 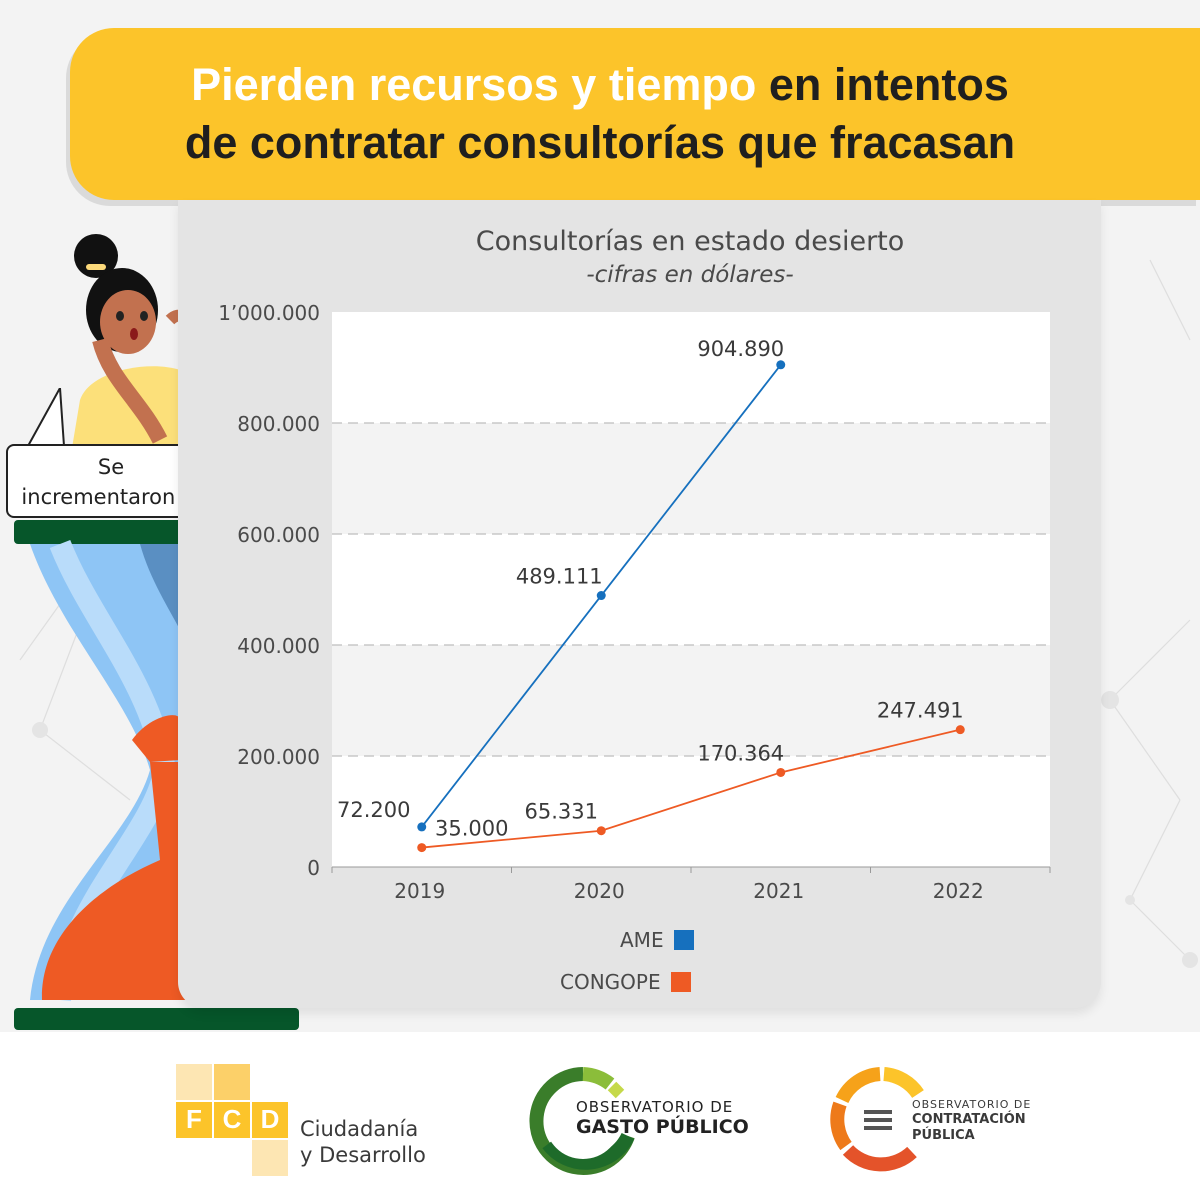 What do you see at coordinates (690, 241) in the screenshot?
I see `chart-title: Consultorías en estado desierto` at bounding box center [690, 241].